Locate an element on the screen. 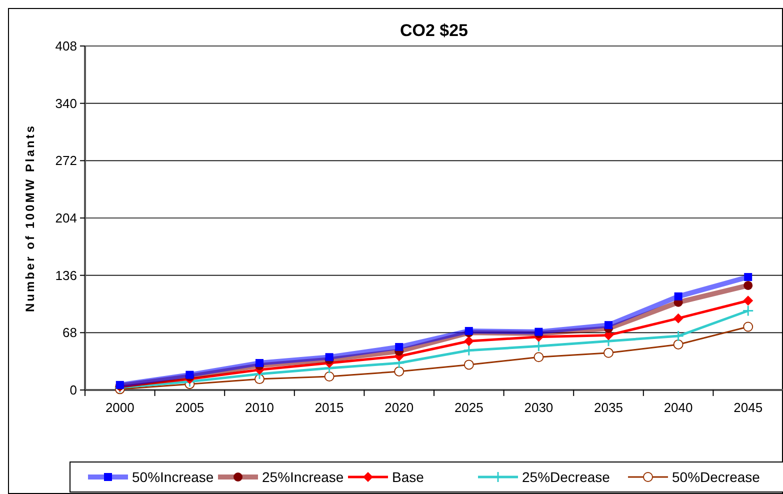  y-tick-label: 408 is located at coordinates (66, 46).